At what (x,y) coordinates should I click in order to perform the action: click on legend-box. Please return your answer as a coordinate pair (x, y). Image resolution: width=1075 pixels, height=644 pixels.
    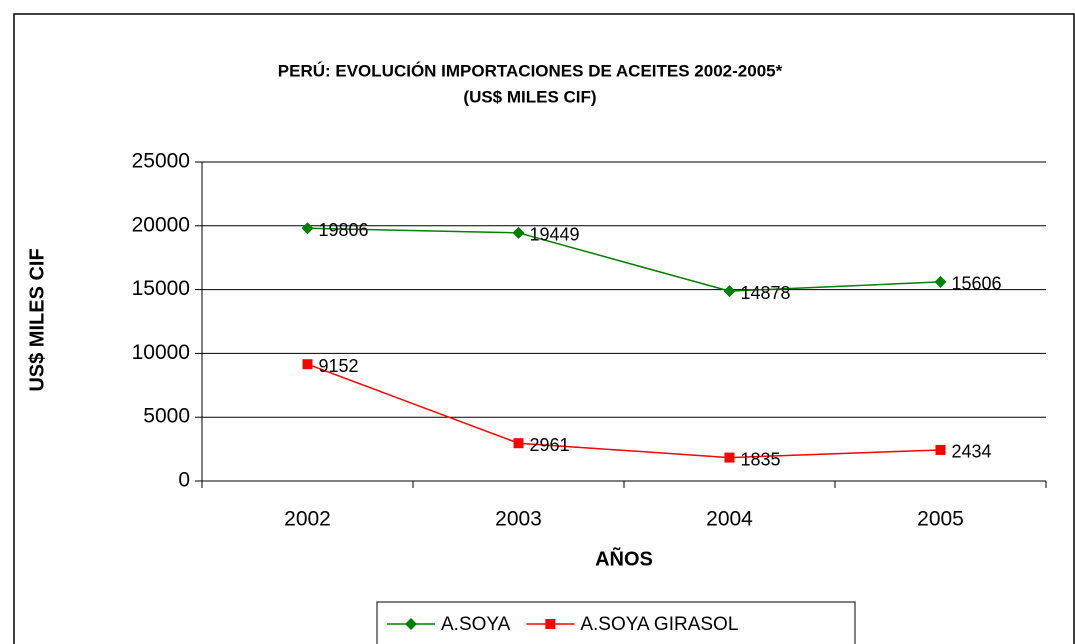
    Looking at the image, I should click on (616, 622).